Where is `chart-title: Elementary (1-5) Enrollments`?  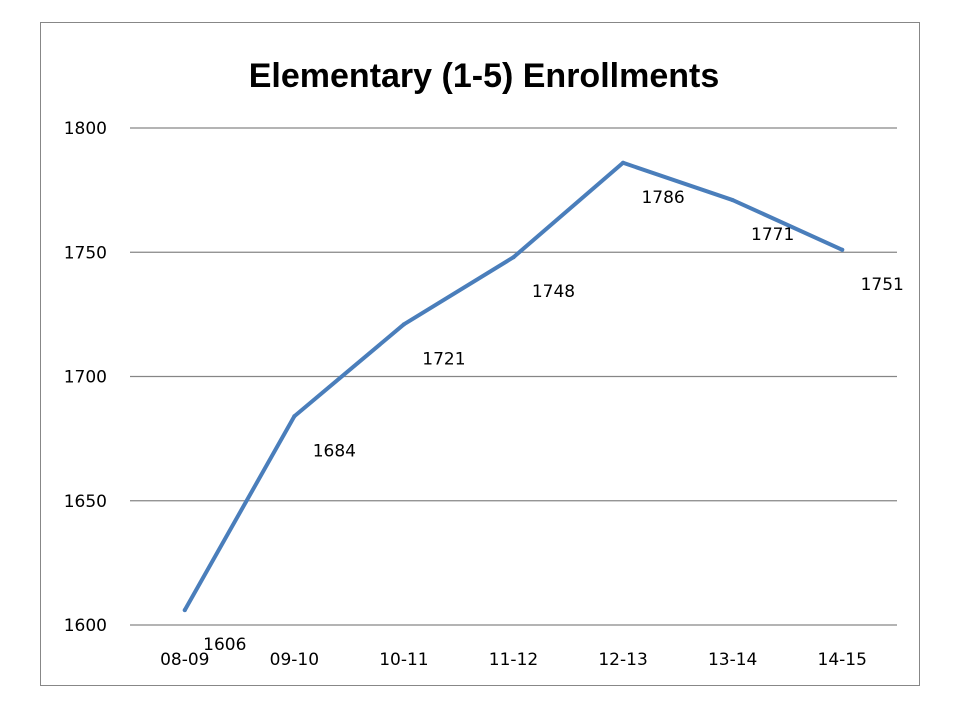
chart-title: Elementary (1-5) Enrollments is located at coordinates (484, 76).